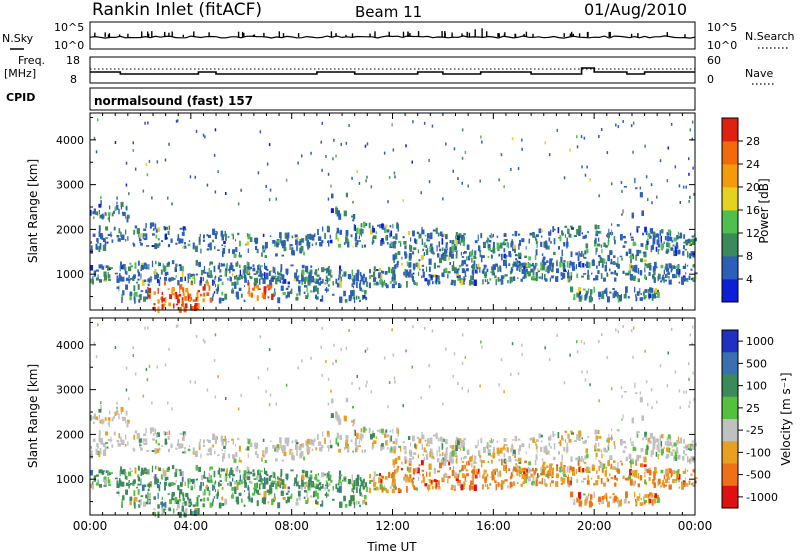 This screenshot has height=554, width=800. What do you see at coordinates (73, 60) in the screenshot?
I see `freq-tick-top: 18` at bounding box center [73, 60].